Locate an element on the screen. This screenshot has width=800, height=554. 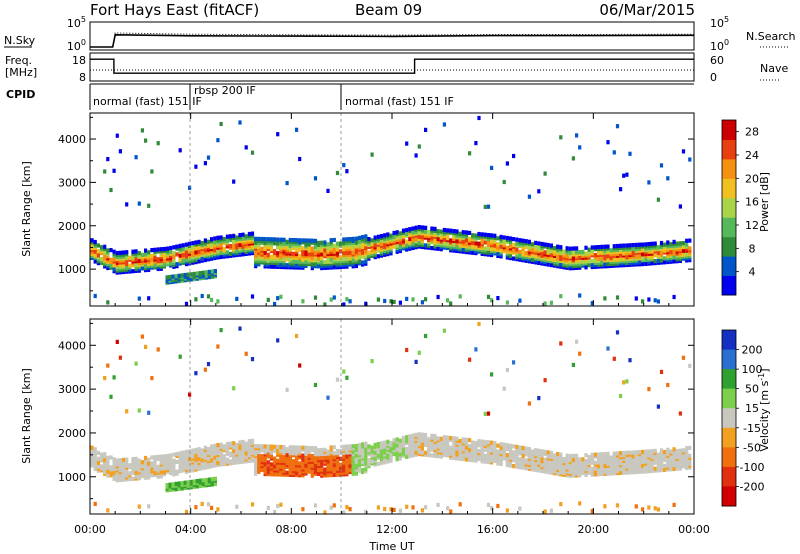
velocity-colorbar-tick-label: 50 is located at coordinates (752, 389).